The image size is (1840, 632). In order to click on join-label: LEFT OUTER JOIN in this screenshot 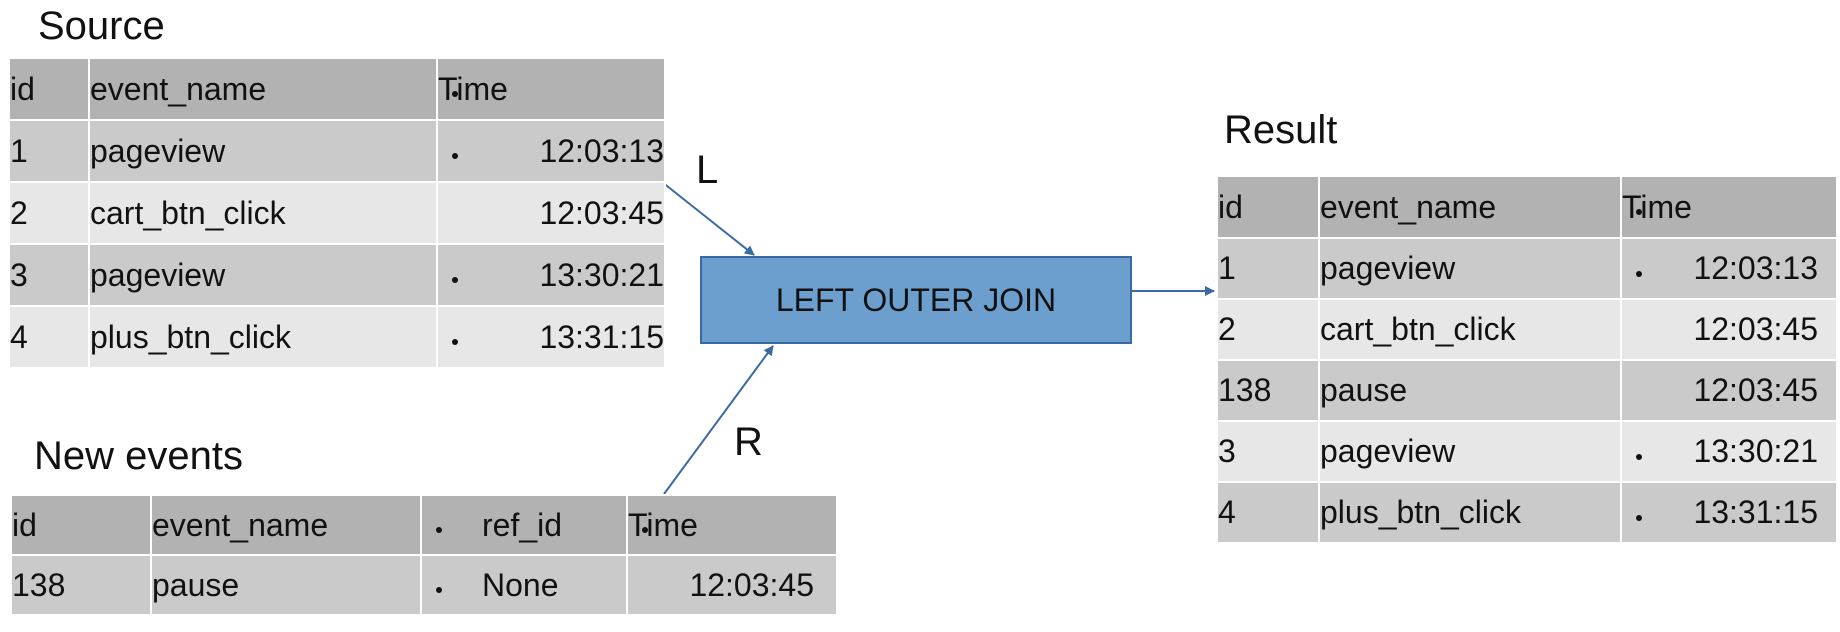, I will do `click(916, 299)`.